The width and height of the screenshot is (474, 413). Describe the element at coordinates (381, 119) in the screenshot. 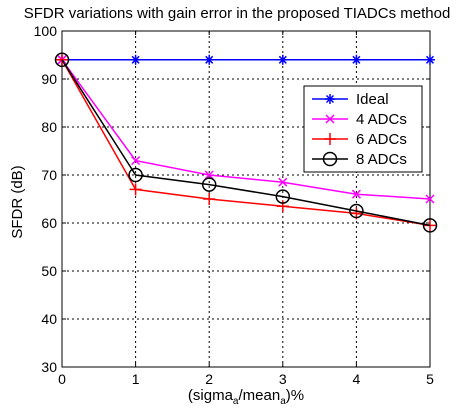

I see `legend-label-1: 4 ADCs` at that location.